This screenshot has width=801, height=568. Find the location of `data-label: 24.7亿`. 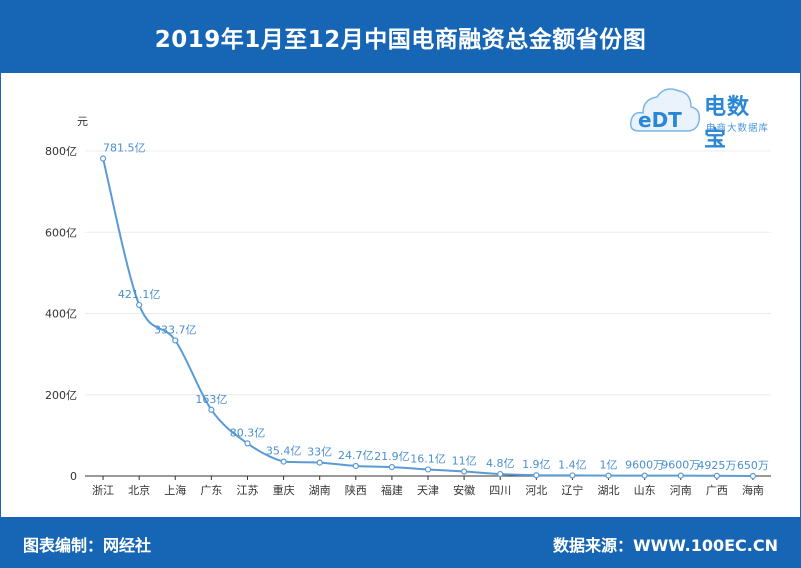

data-label: 24.7亿 is located at coordinates (356, 455).